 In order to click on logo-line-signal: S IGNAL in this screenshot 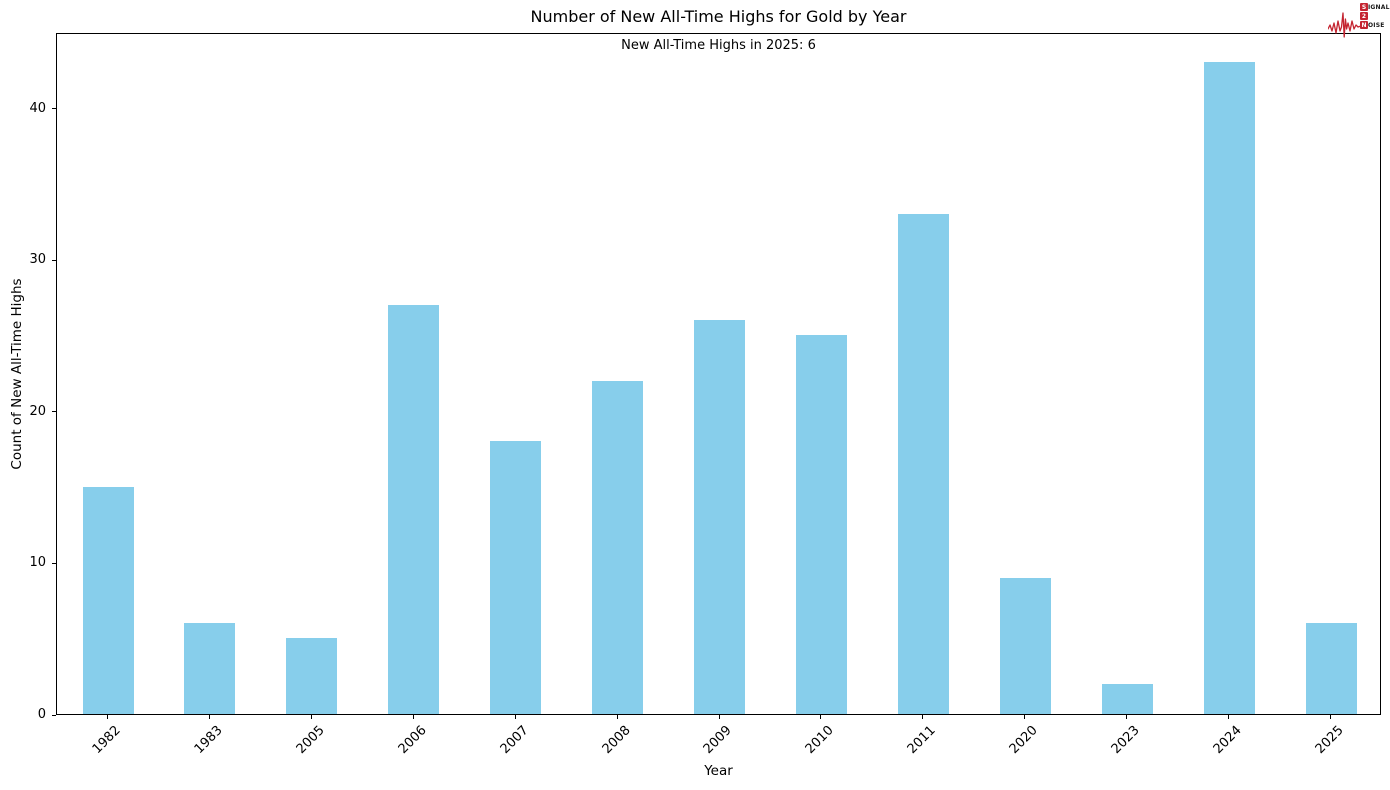, I will do `click(1375, 7)`.